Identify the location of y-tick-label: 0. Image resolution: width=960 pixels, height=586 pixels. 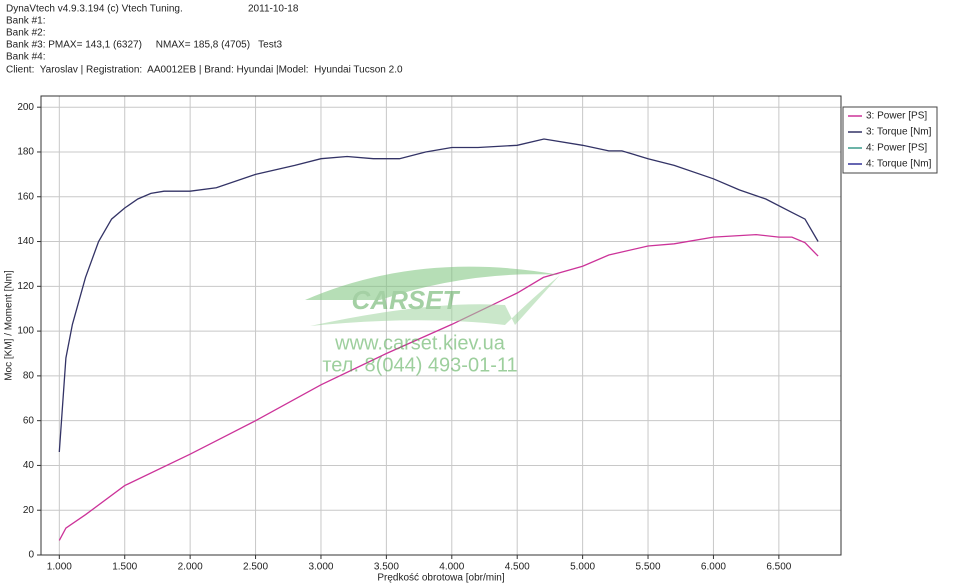
(31, 555).